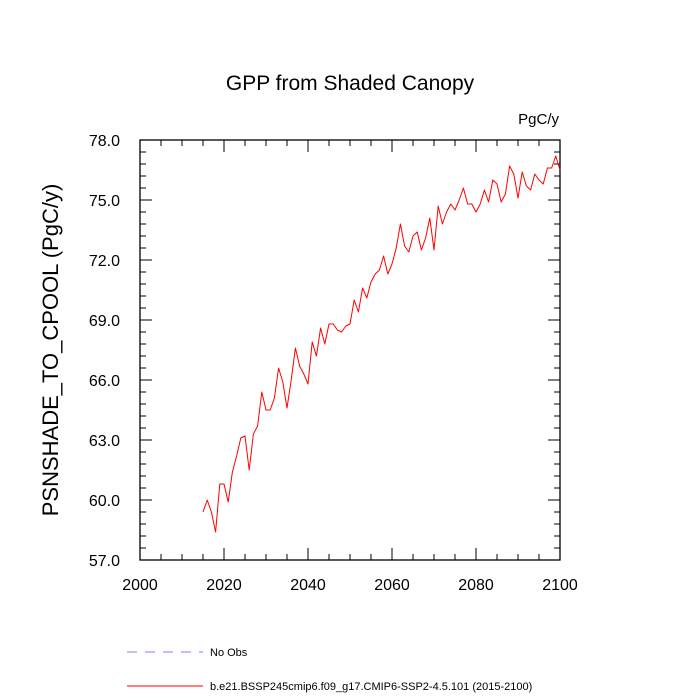  What do you see at coordinates (392, 585) in the screenshot?
I see `x-tick-label: 2060` at bounding box center [392, 585].